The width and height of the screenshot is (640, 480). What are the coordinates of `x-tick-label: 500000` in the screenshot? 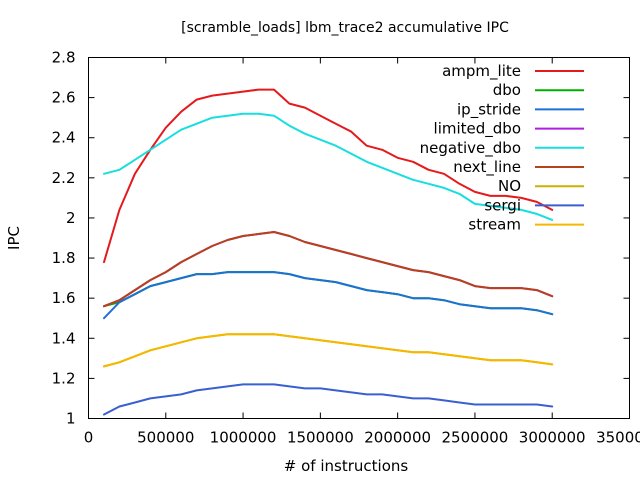 It's located at (165, 438).